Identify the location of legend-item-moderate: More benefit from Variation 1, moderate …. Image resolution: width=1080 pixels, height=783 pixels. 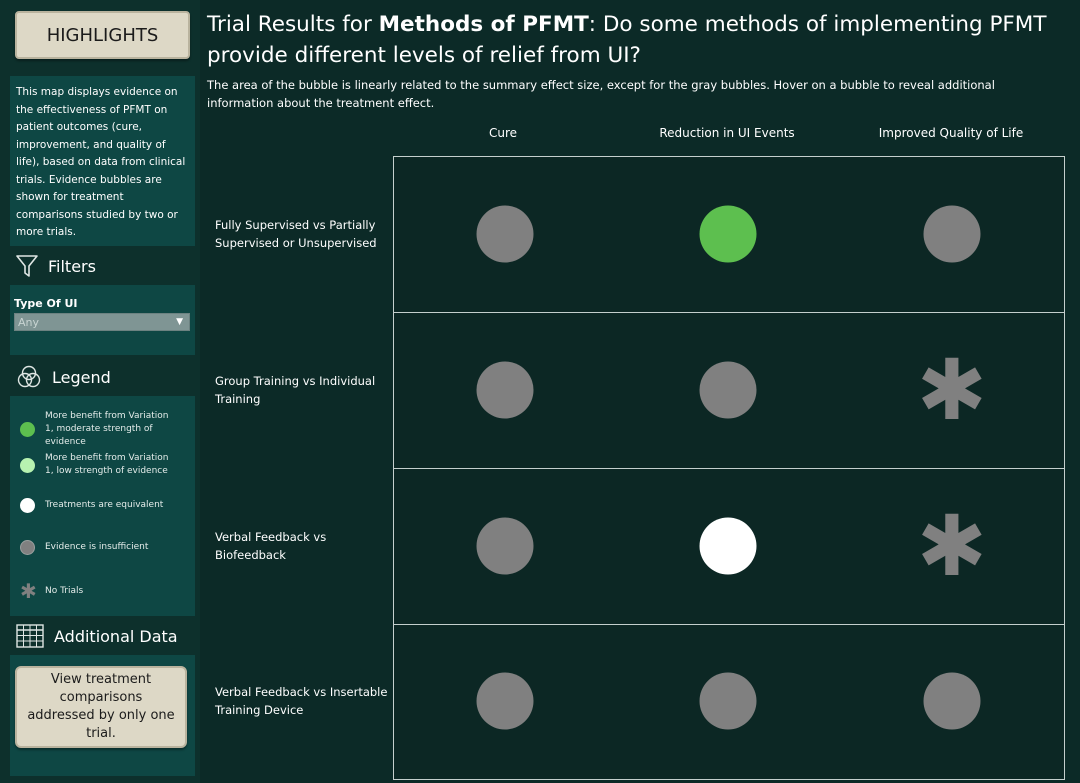
(97, 429).